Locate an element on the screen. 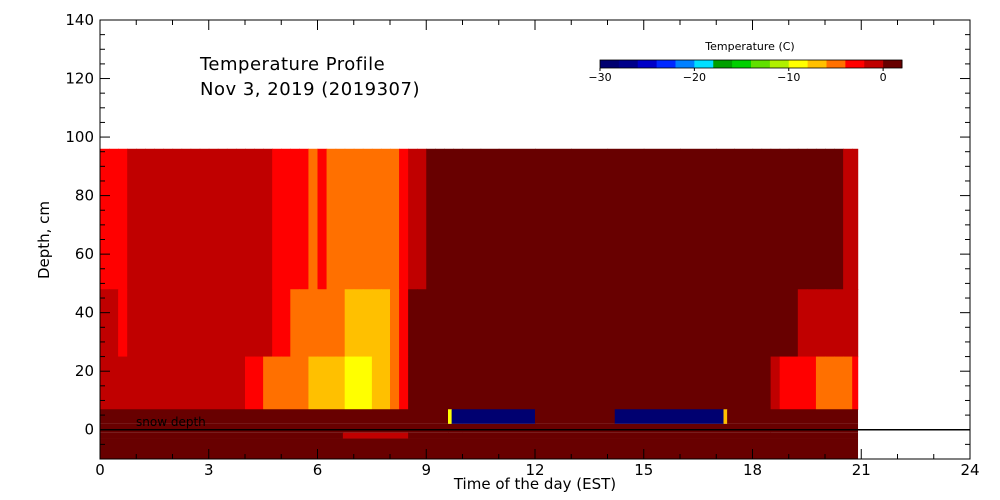  y-tick-label: 120 is located at coordinates (79, 79).